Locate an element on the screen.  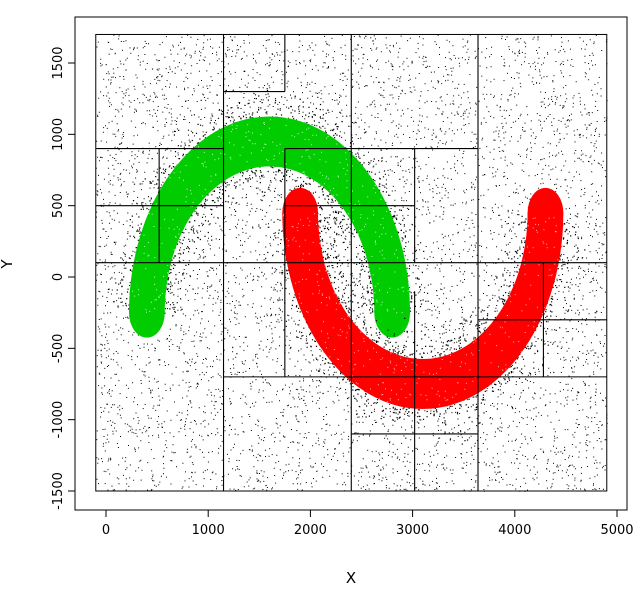
upper-moon-band is located at coordinates (269, 214).